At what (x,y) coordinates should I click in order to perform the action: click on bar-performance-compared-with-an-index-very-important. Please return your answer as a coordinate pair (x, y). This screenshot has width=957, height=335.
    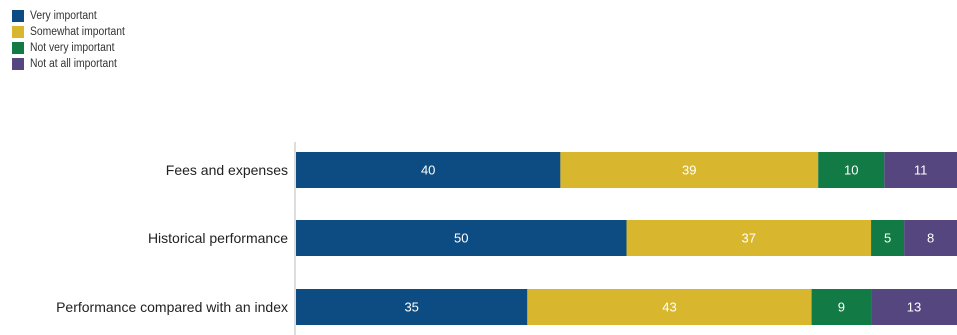
    Looking at the image, I should click on (412, 307).